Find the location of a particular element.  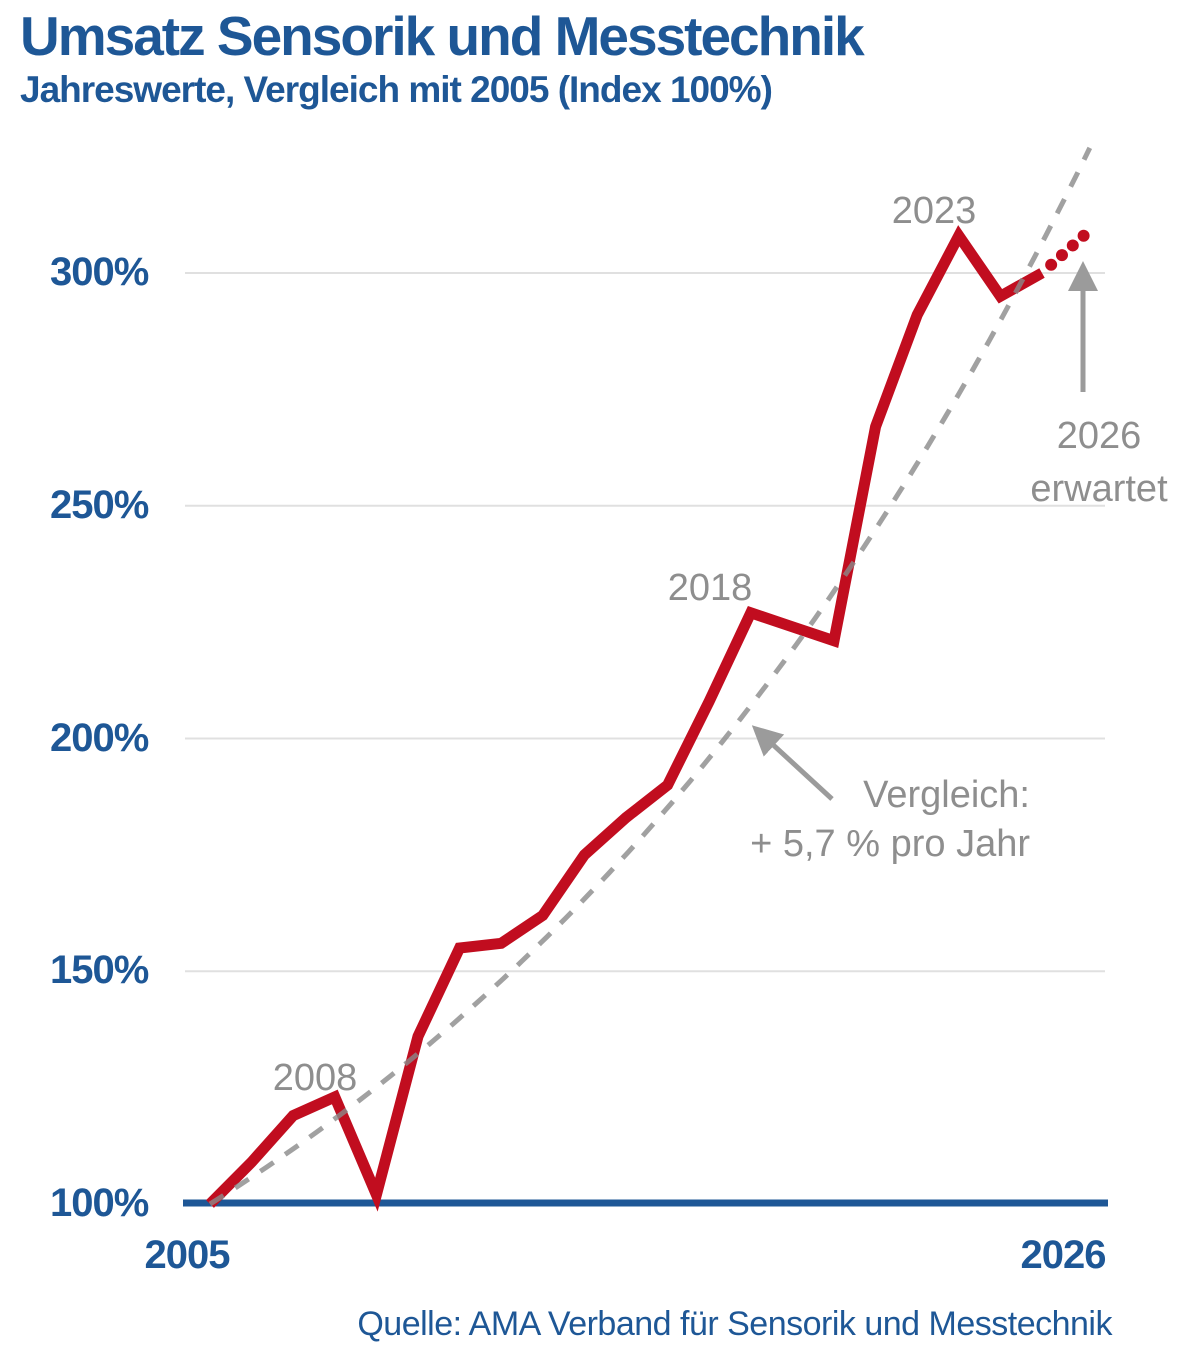

y-axis-label: 200% is located at coordinates (99, 737).